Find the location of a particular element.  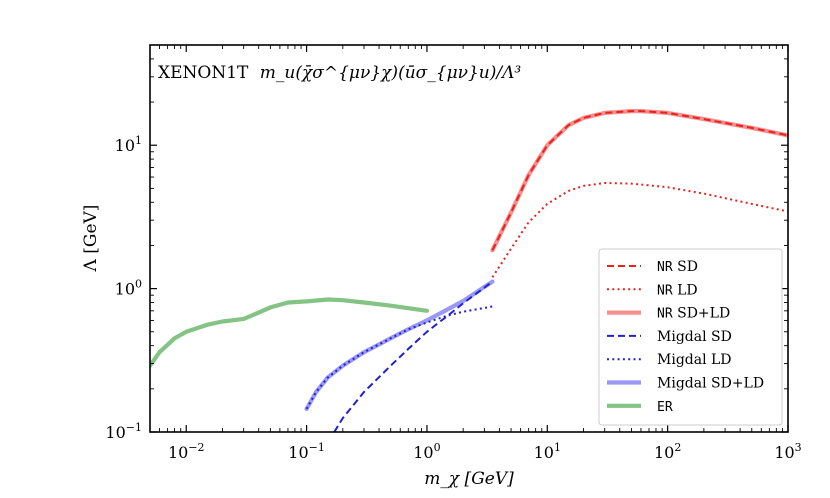

series-line-migdal-sd is located at coordinates (413, 356).